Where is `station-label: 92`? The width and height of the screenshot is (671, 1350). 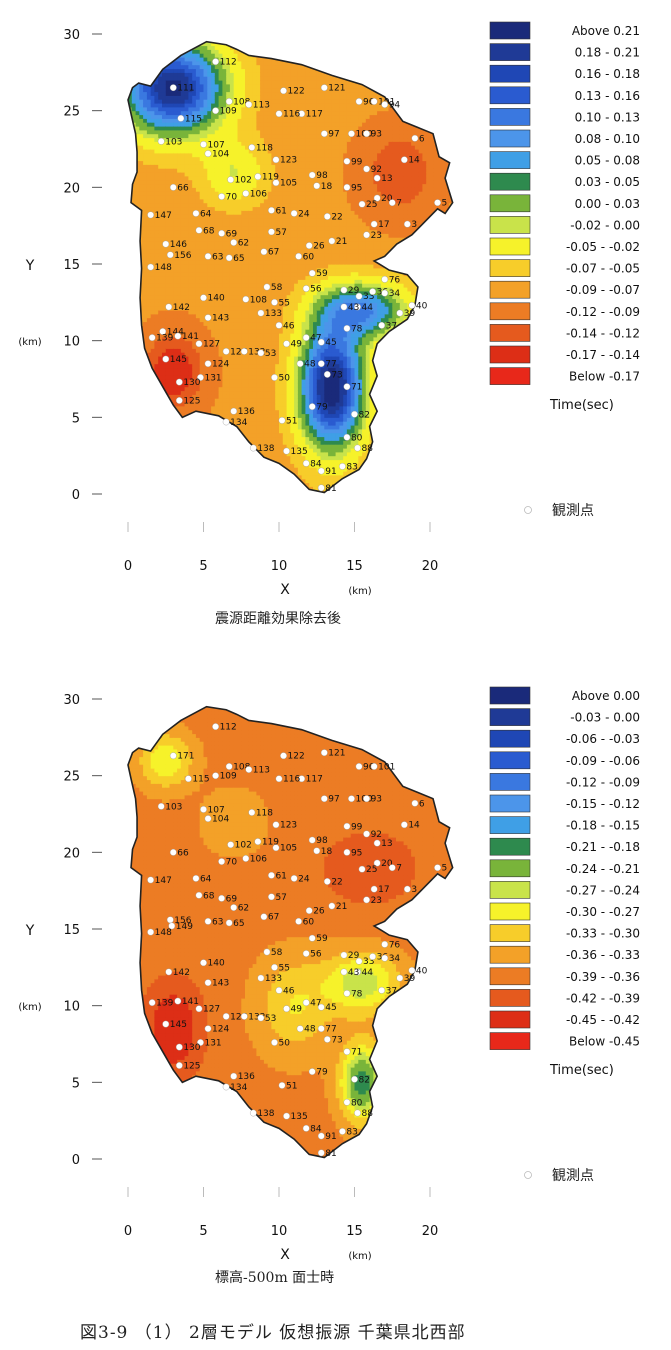
station-label: 92 is located at coordinates (376, 835).